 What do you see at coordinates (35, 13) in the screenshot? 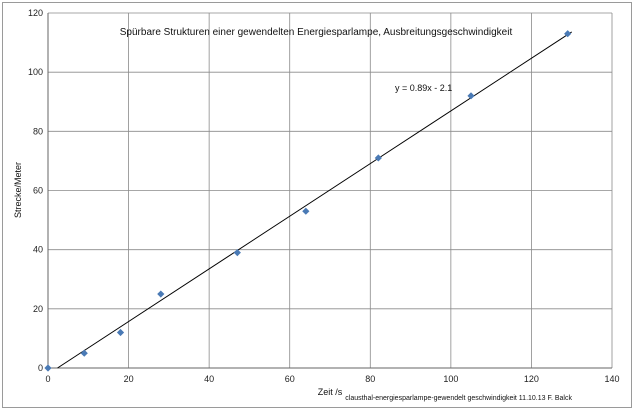
I see `y-tick-label: 120` at bounding box center [35, 13].